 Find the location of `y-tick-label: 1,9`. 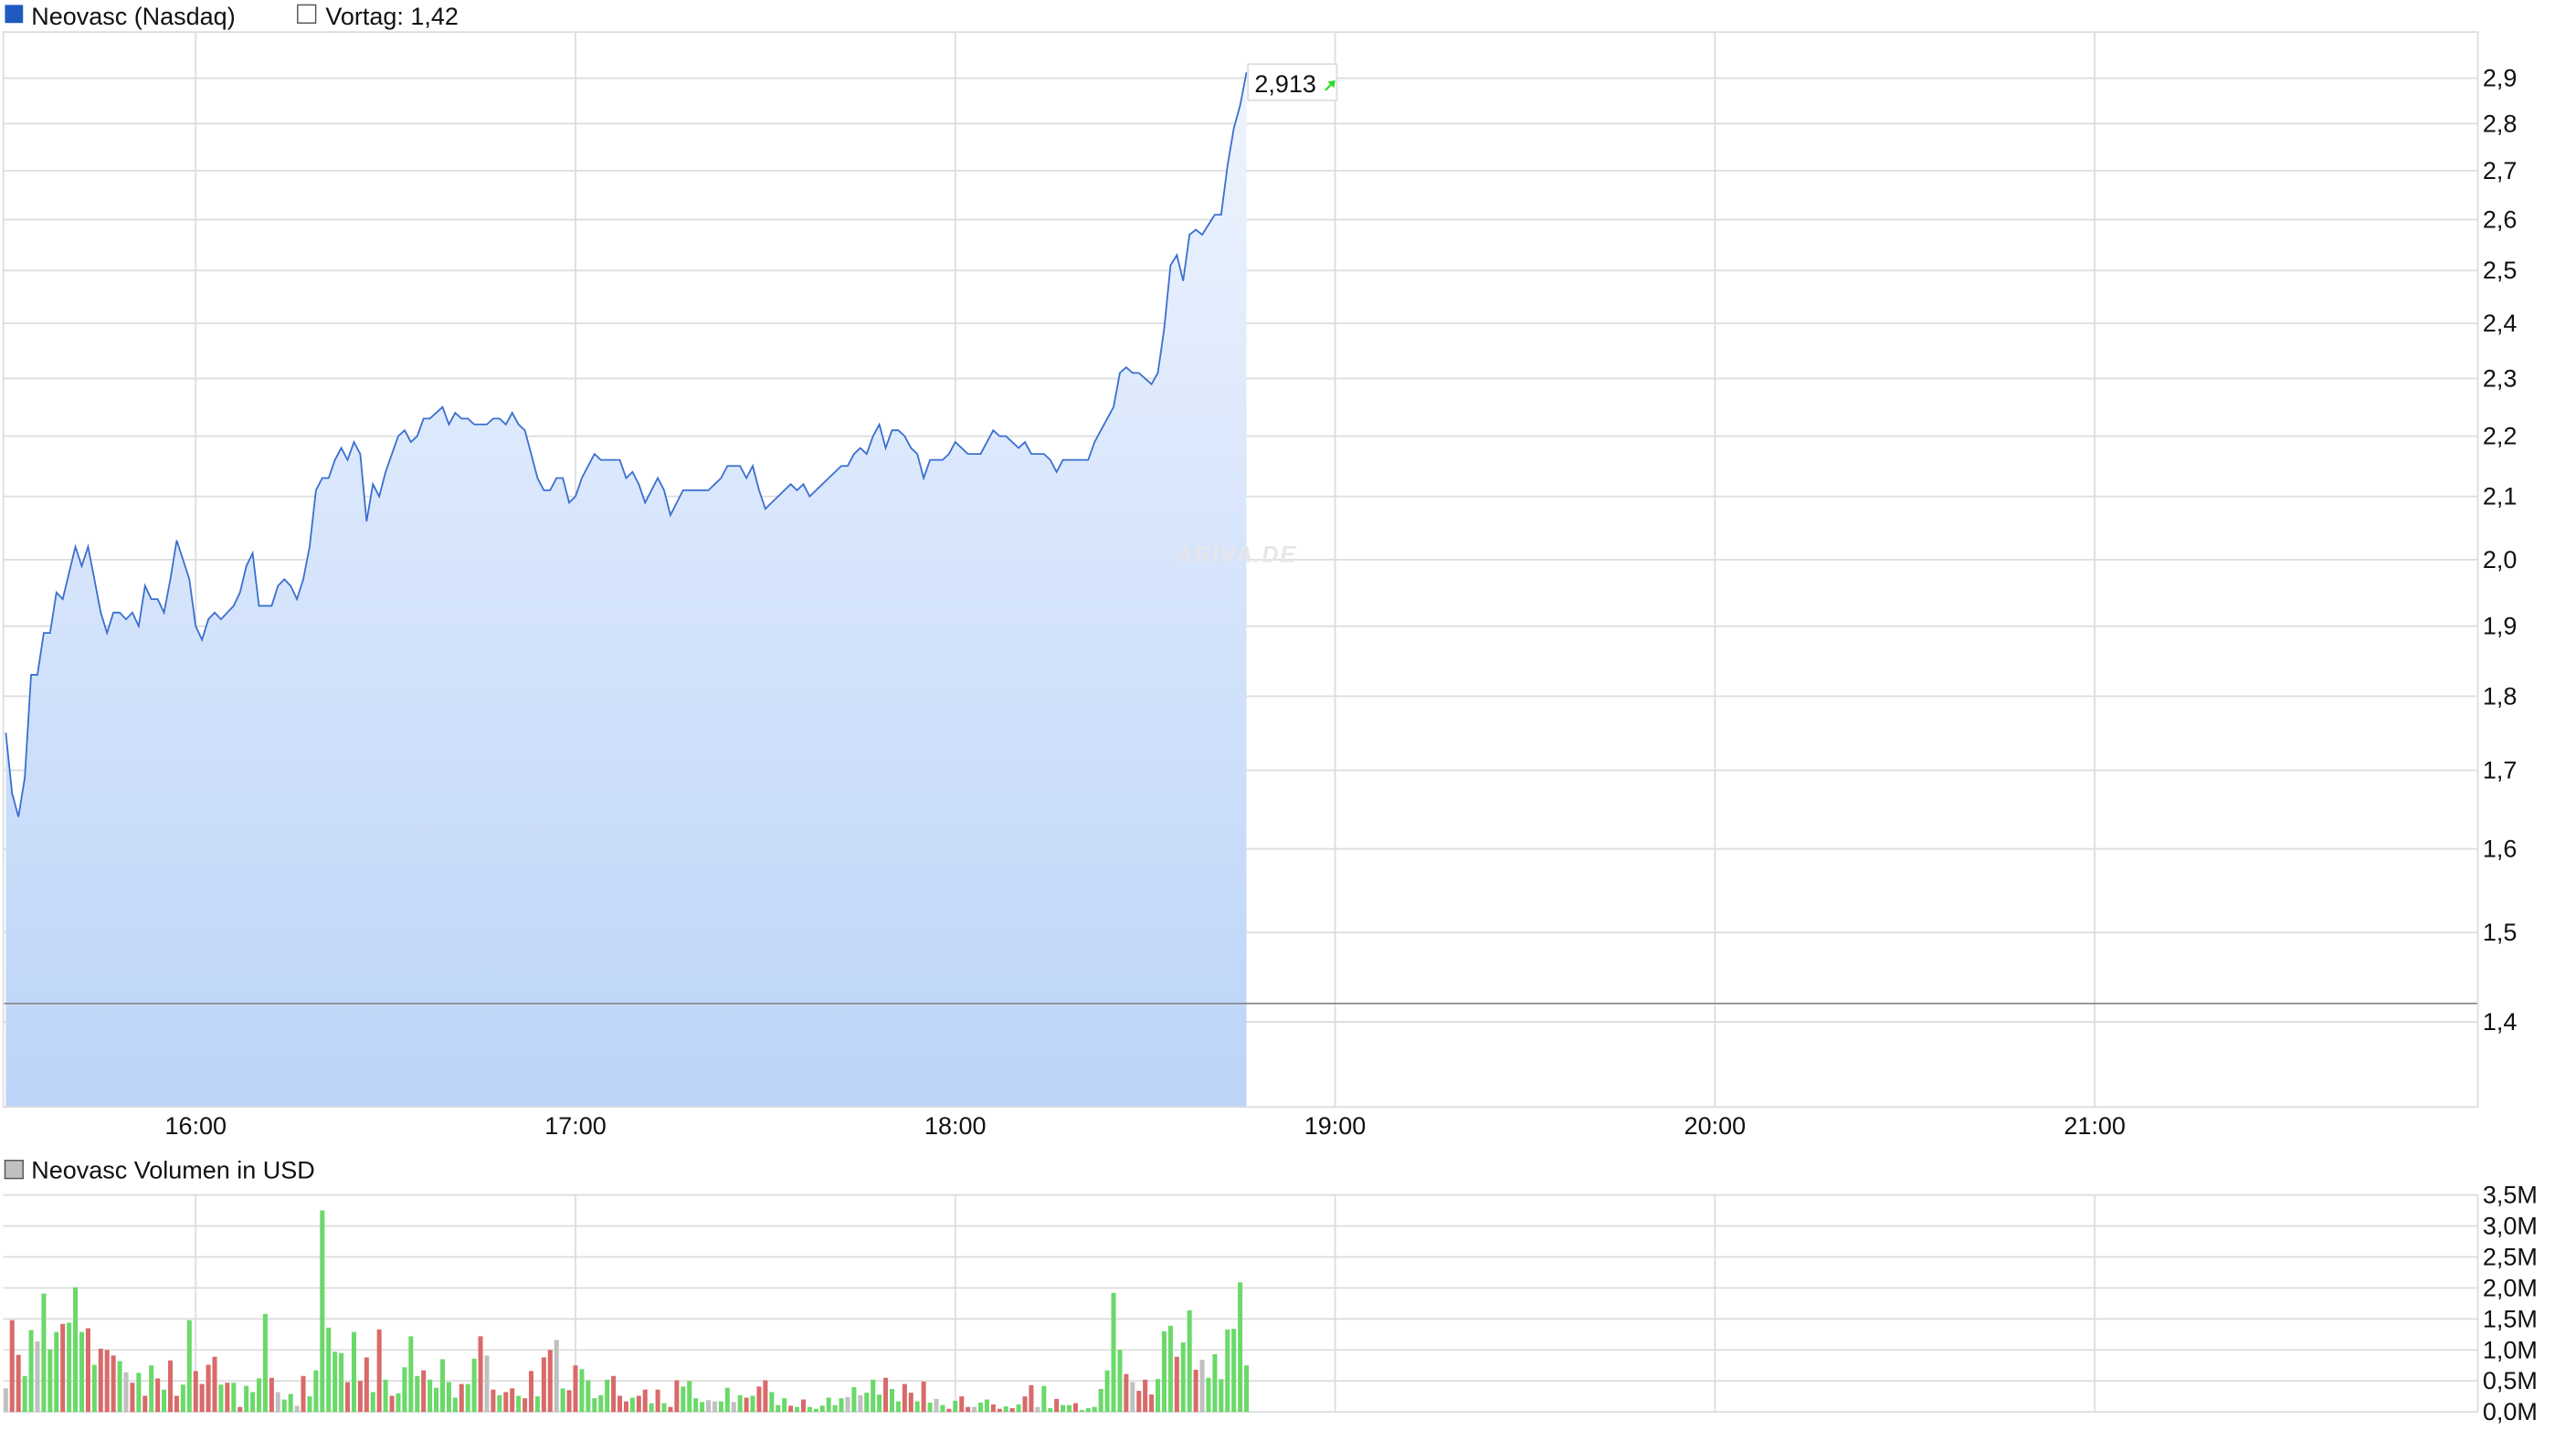

y-tick-label: 1,9 is located at coordinates (2500, 626).